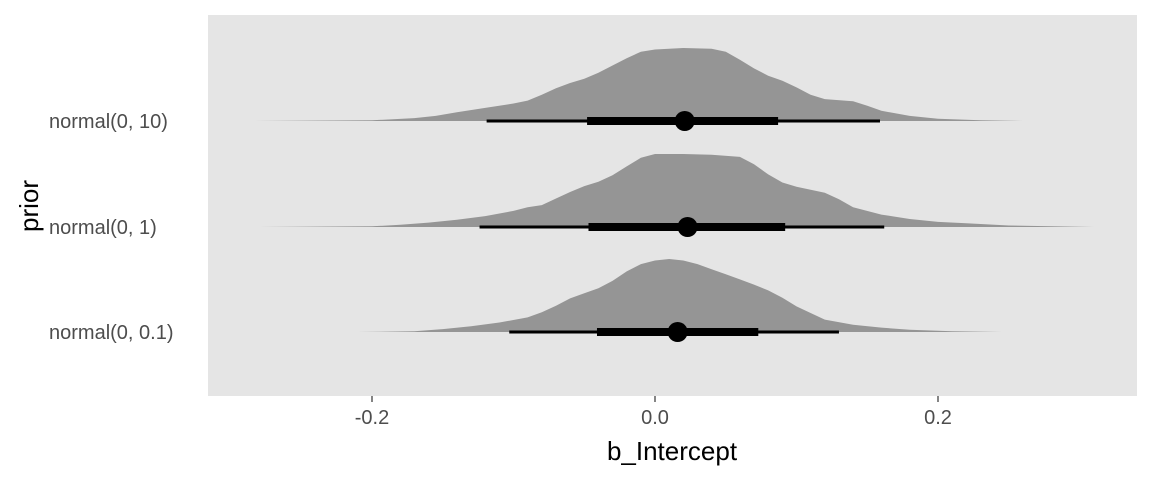  I want to click on y-tick-labels: normal(0, 10) normal(0, 1) normal(0, 0.1), so click(111, 227).